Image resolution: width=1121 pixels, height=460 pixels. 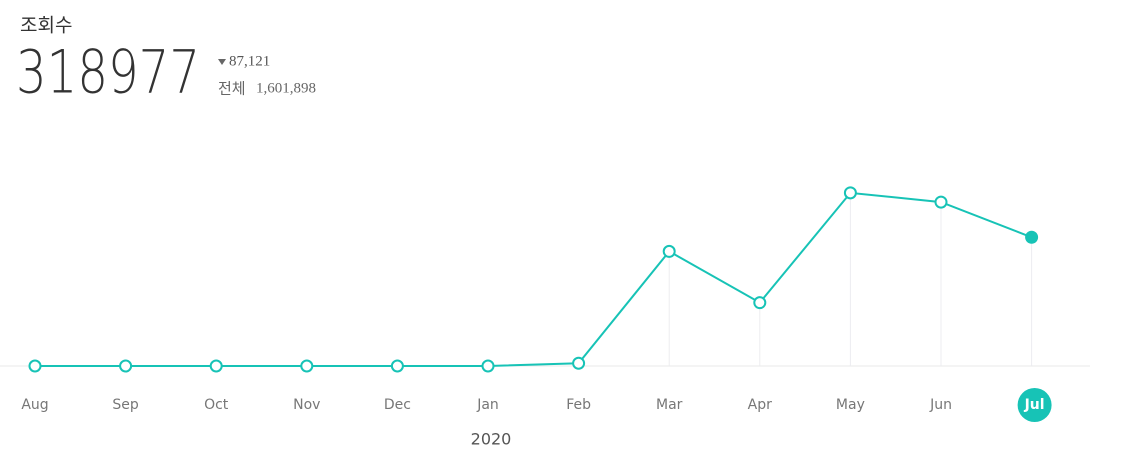 What do you see at coordinates (940, 405) in the screenshot?
I see `x-tick-label: Jun` at bounding box center [940, 405].